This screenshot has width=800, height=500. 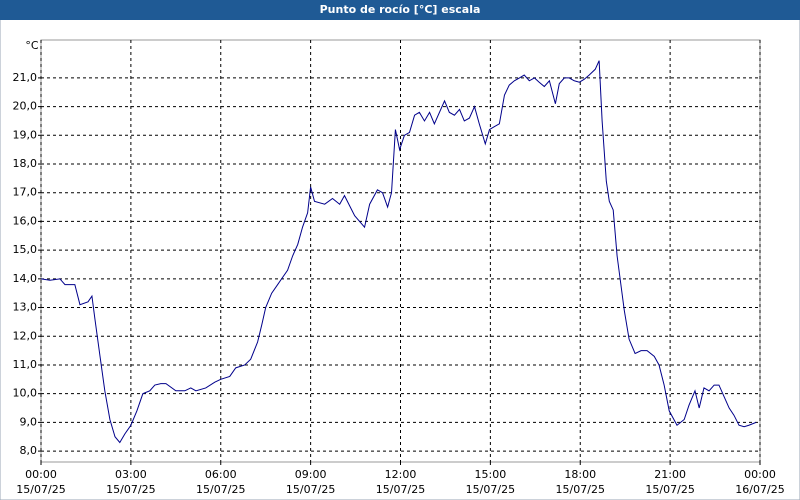 I want to click on y-tick-label: 8,0, so click(x=29, y=450).